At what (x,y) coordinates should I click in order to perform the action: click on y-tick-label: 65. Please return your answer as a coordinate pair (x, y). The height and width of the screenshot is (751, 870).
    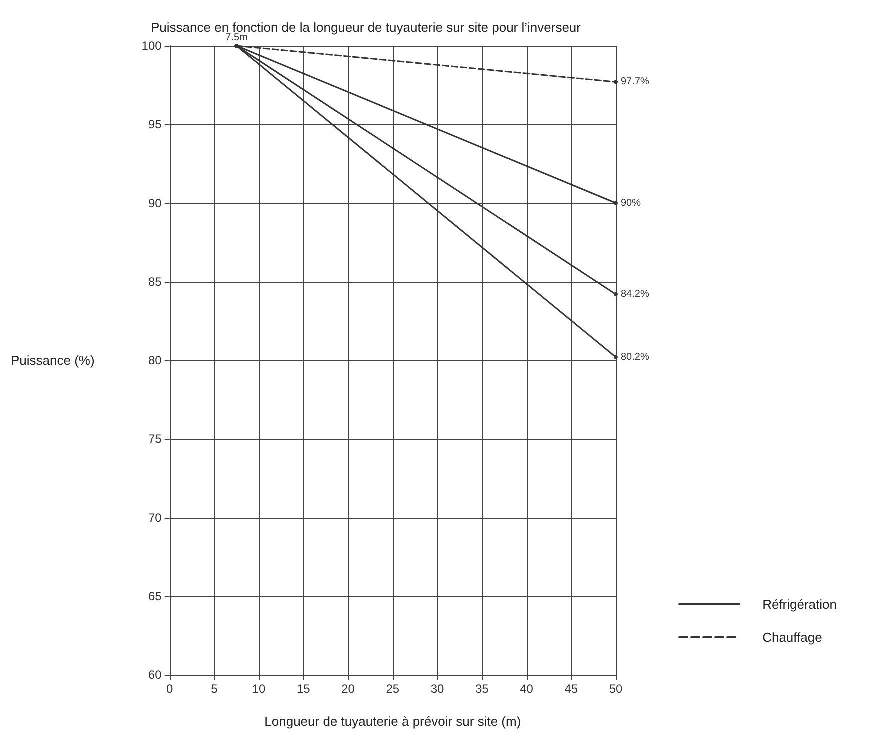
    Looking at the image, I should click on (155, 596).